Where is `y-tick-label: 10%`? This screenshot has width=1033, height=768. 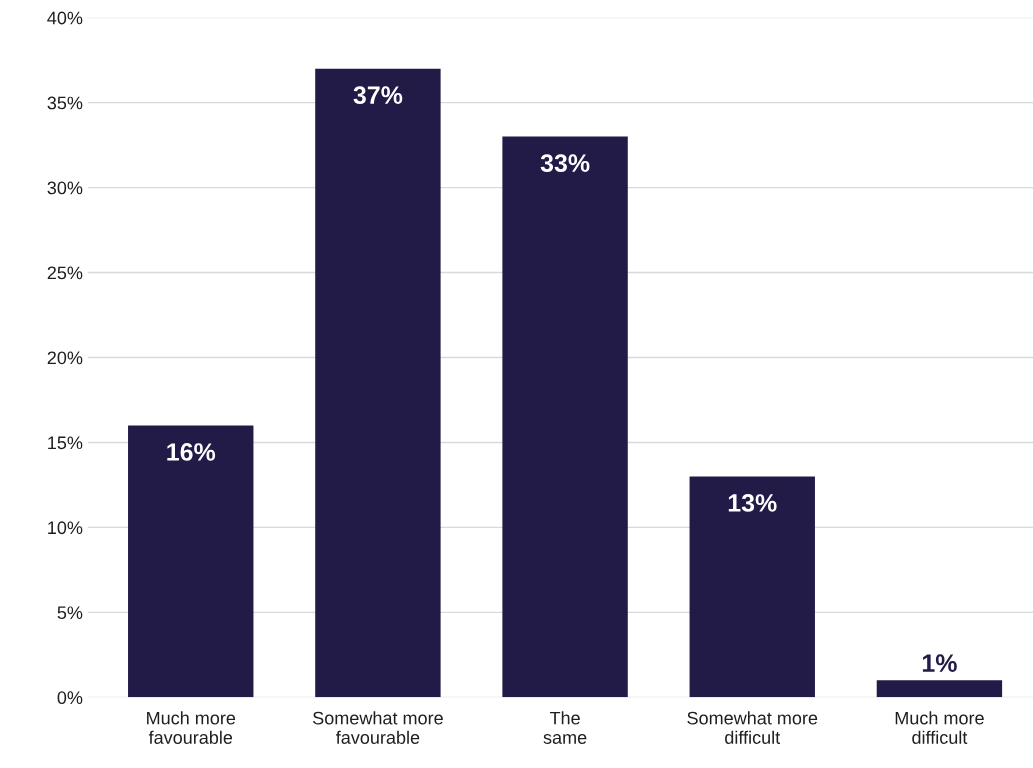 y-tick-label: 10% is located at coordinates (65, 528).